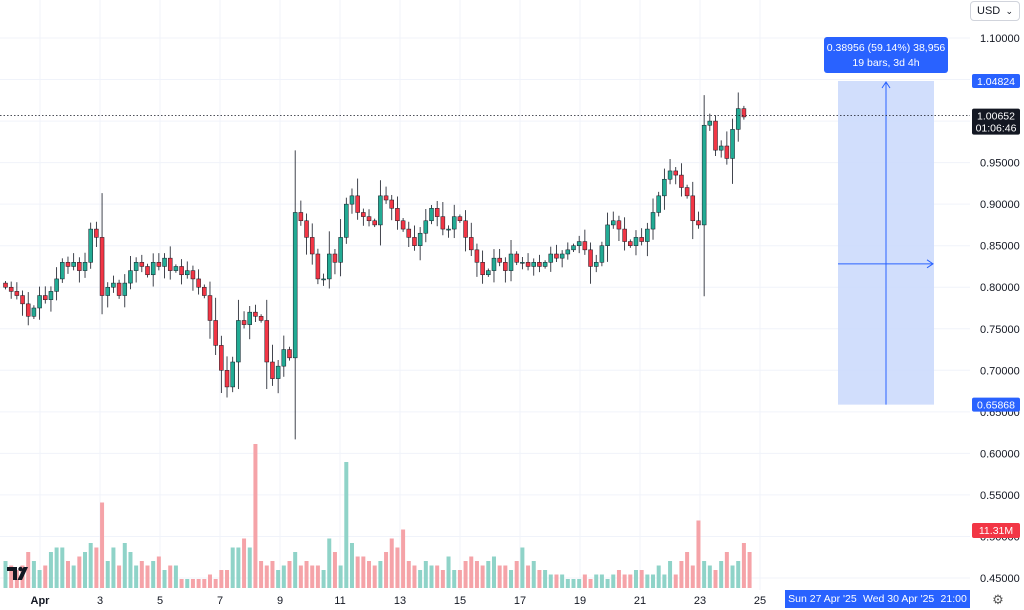 The height and width of the screenshot is (610, 1024). What do you see at coordinates (898, 599) in the screenshot?
I see `date-range-end: Wed 30 Apr '25` at bounding box center [898, 599].